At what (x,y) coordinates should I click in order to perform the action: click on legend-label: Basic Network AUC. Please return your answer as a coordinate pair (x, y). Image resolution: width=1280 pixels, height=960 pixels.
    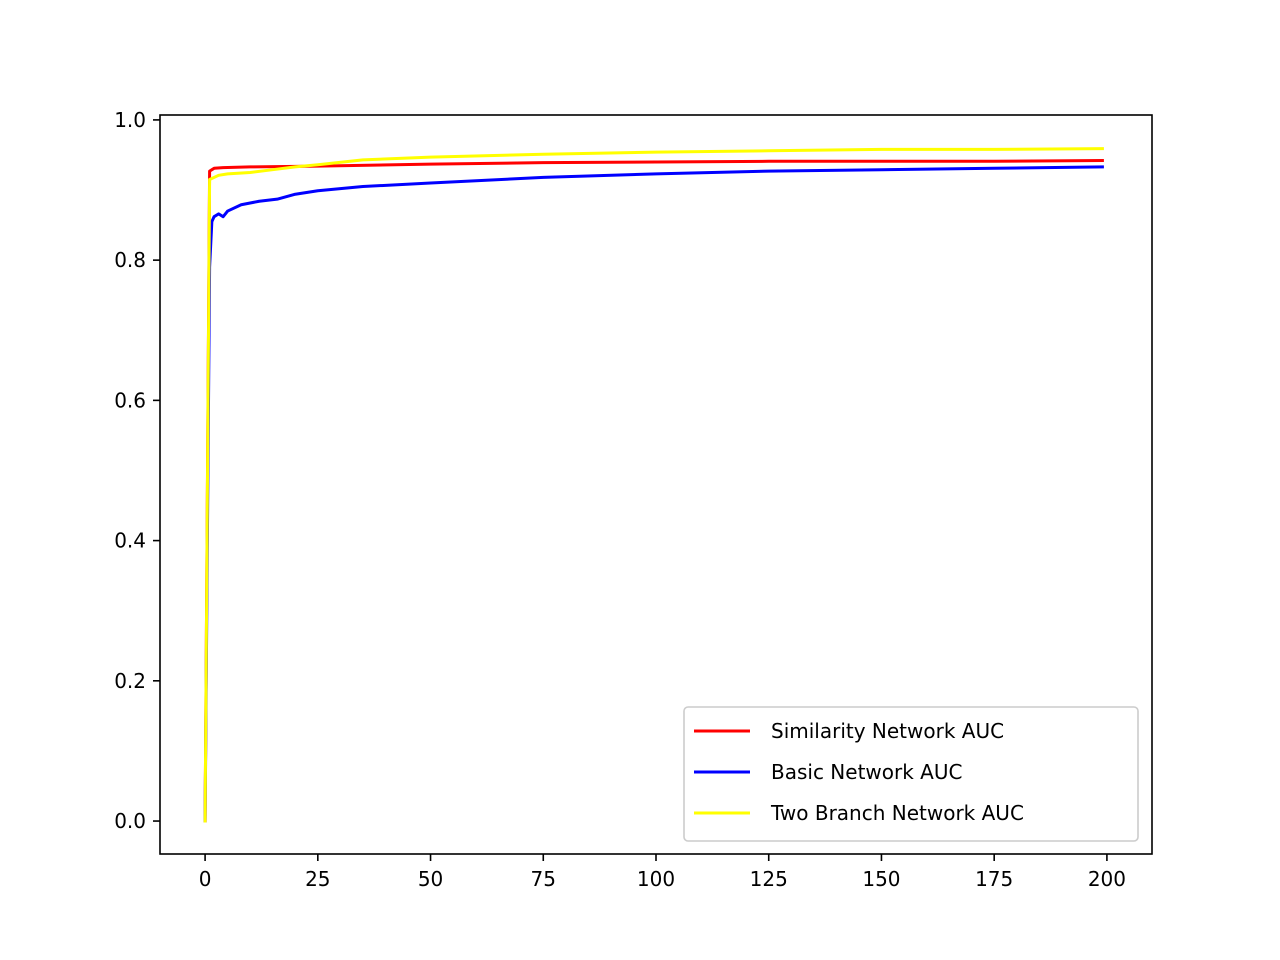
    Looking at the image, I should click on (866, 772).